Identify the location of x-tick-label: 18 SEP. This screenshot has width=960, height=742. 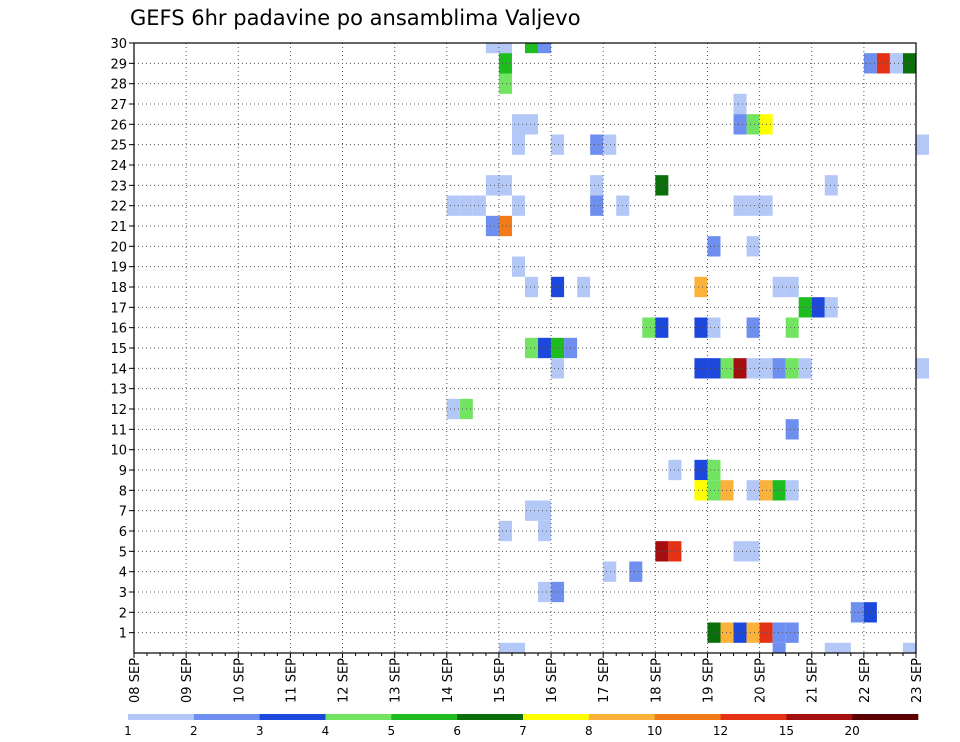
(656, 680).